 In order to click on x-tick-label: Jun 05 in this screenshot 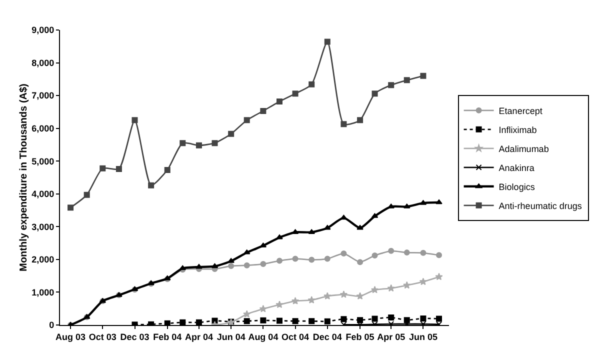, I will do `click(423, 337)`.